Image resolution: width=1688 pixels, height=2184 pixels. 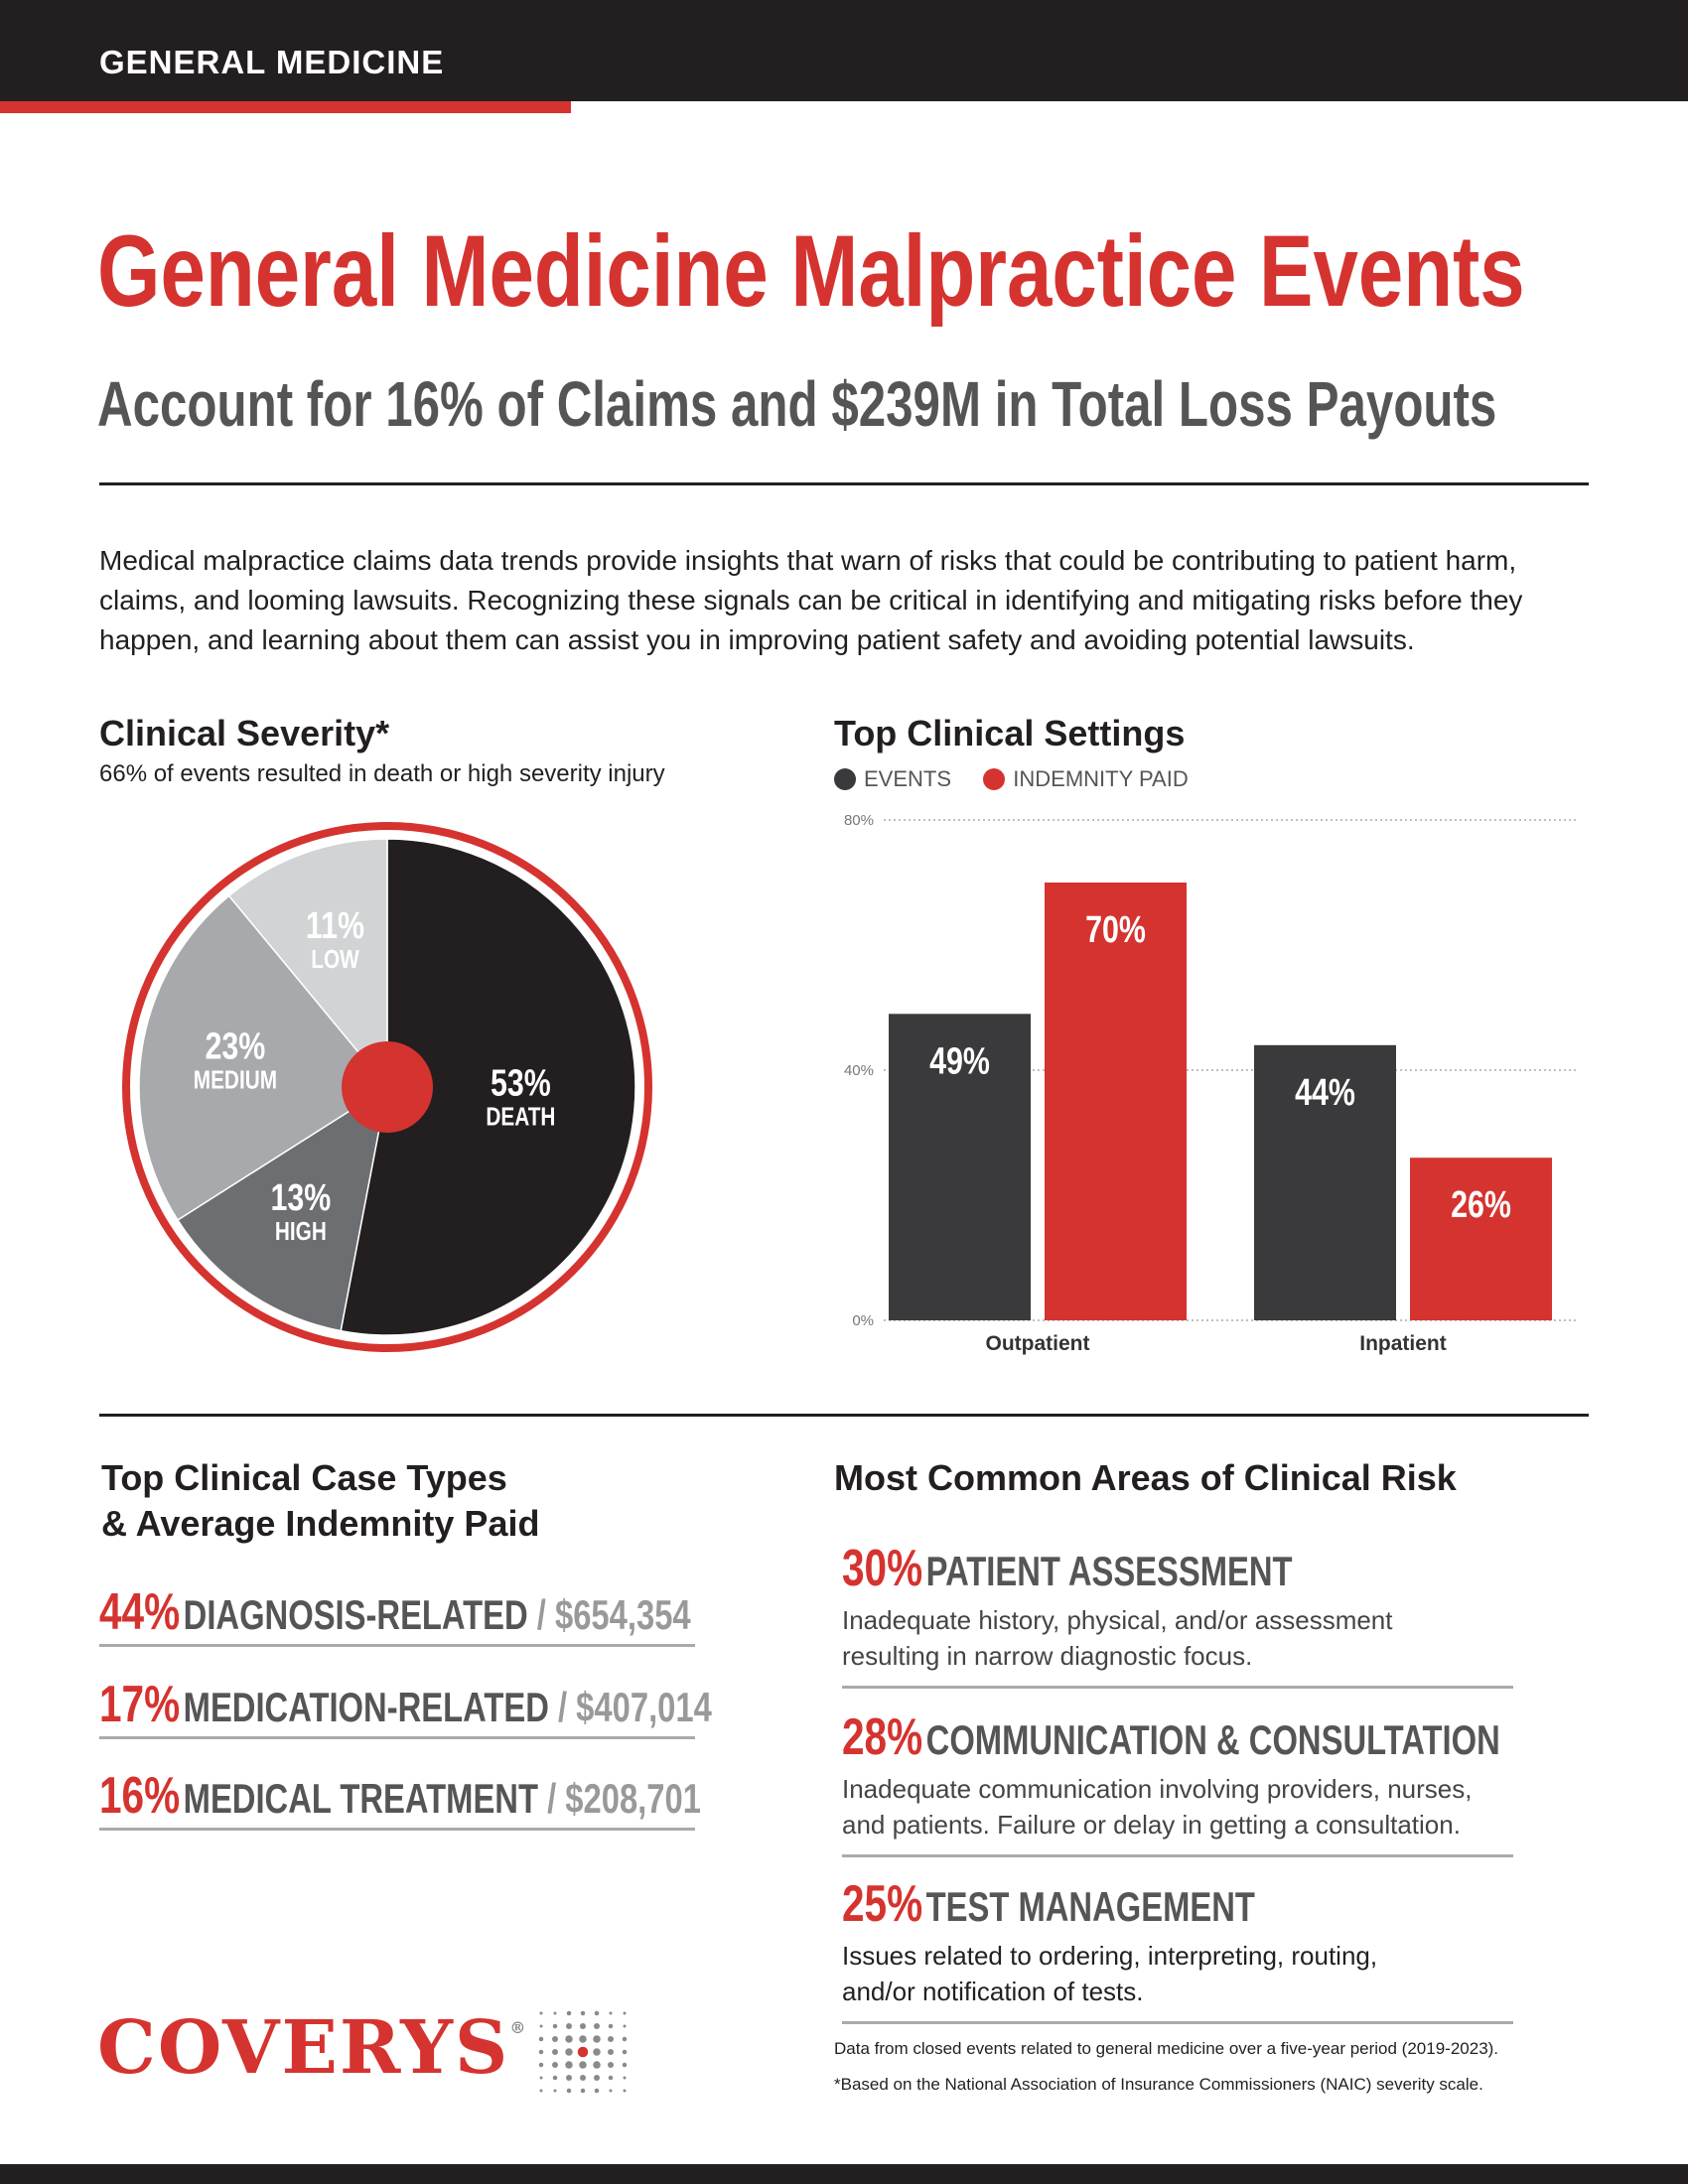 I want to click on page-title: General Medicine Malpractice Events, so click(x=811, y=271).